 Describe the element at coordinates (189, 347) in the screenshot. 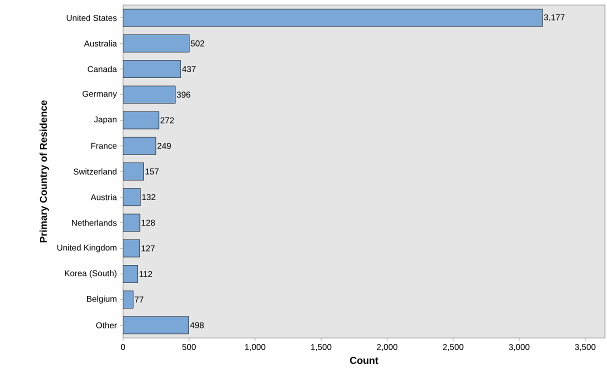

I see `x-tick-label: 500` at that location.